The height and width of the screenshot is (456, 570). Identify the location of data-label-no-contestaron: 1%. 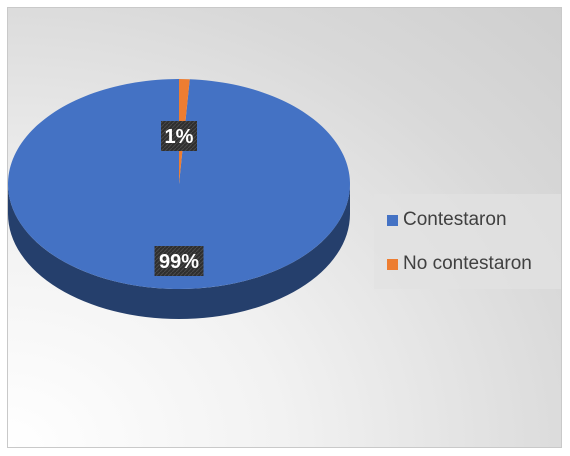
(179, 137).